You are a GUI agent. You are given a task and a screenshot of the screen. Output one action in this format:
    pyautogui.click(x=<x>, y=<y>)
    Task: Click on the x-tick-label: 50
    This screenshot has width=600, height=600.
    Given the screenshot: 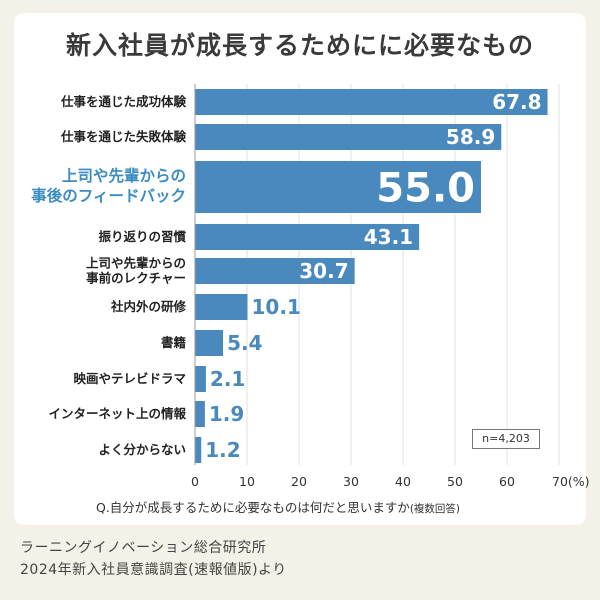 What is the action you would take?
    pyautogui.click(x=455, y=481)
    